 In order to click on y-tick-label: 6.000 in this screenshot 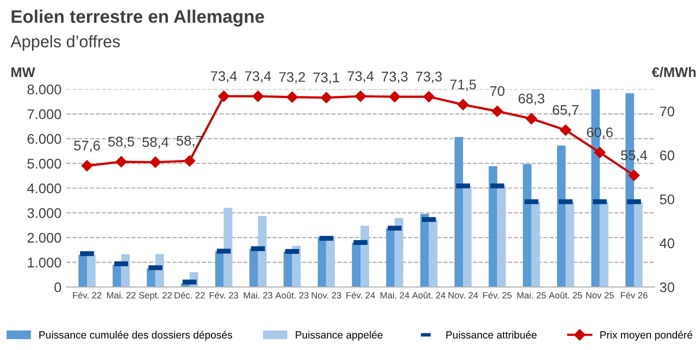, I will do `click(45, 139)`.